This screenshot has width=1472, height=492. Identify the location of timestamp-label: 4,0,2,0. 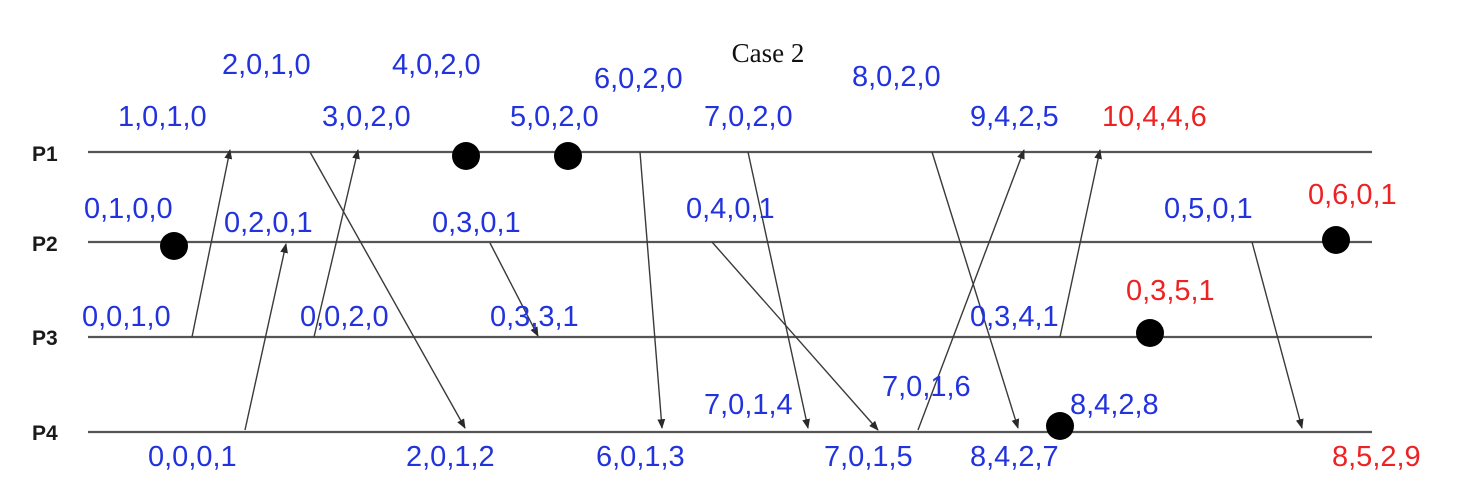
(436, 65).